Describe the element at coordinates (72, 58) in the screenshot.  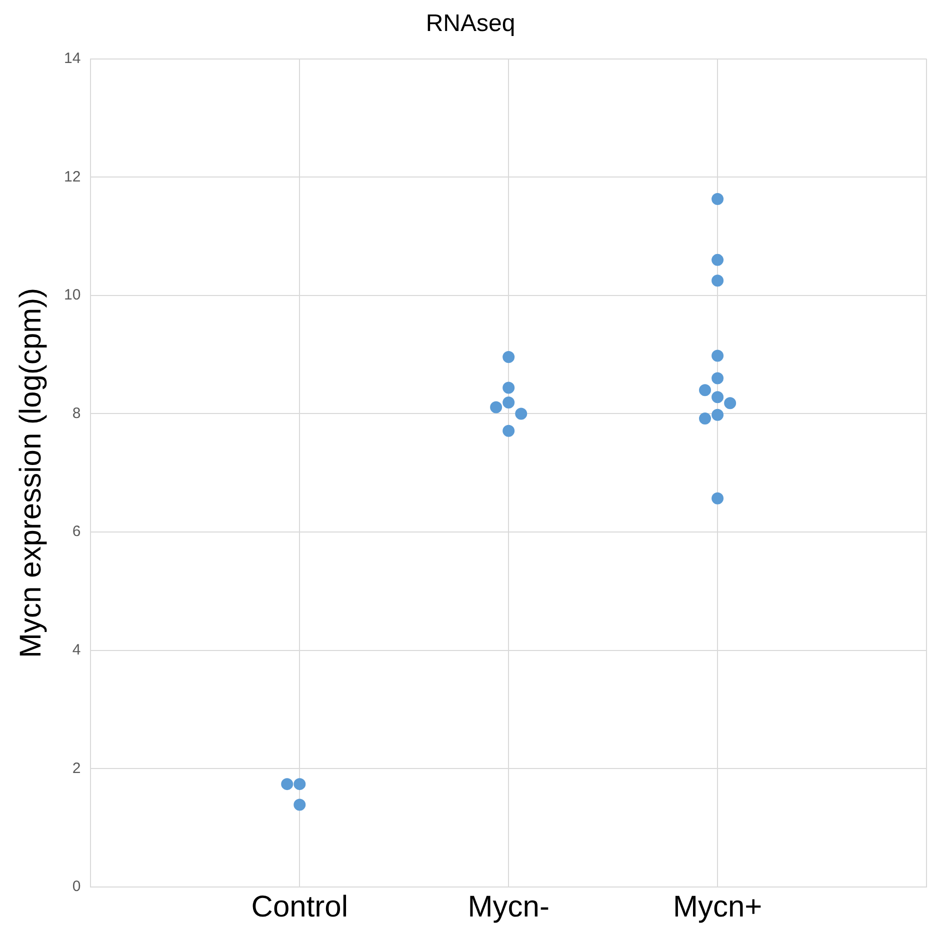
I see `y-tick-label: 14` at that location.